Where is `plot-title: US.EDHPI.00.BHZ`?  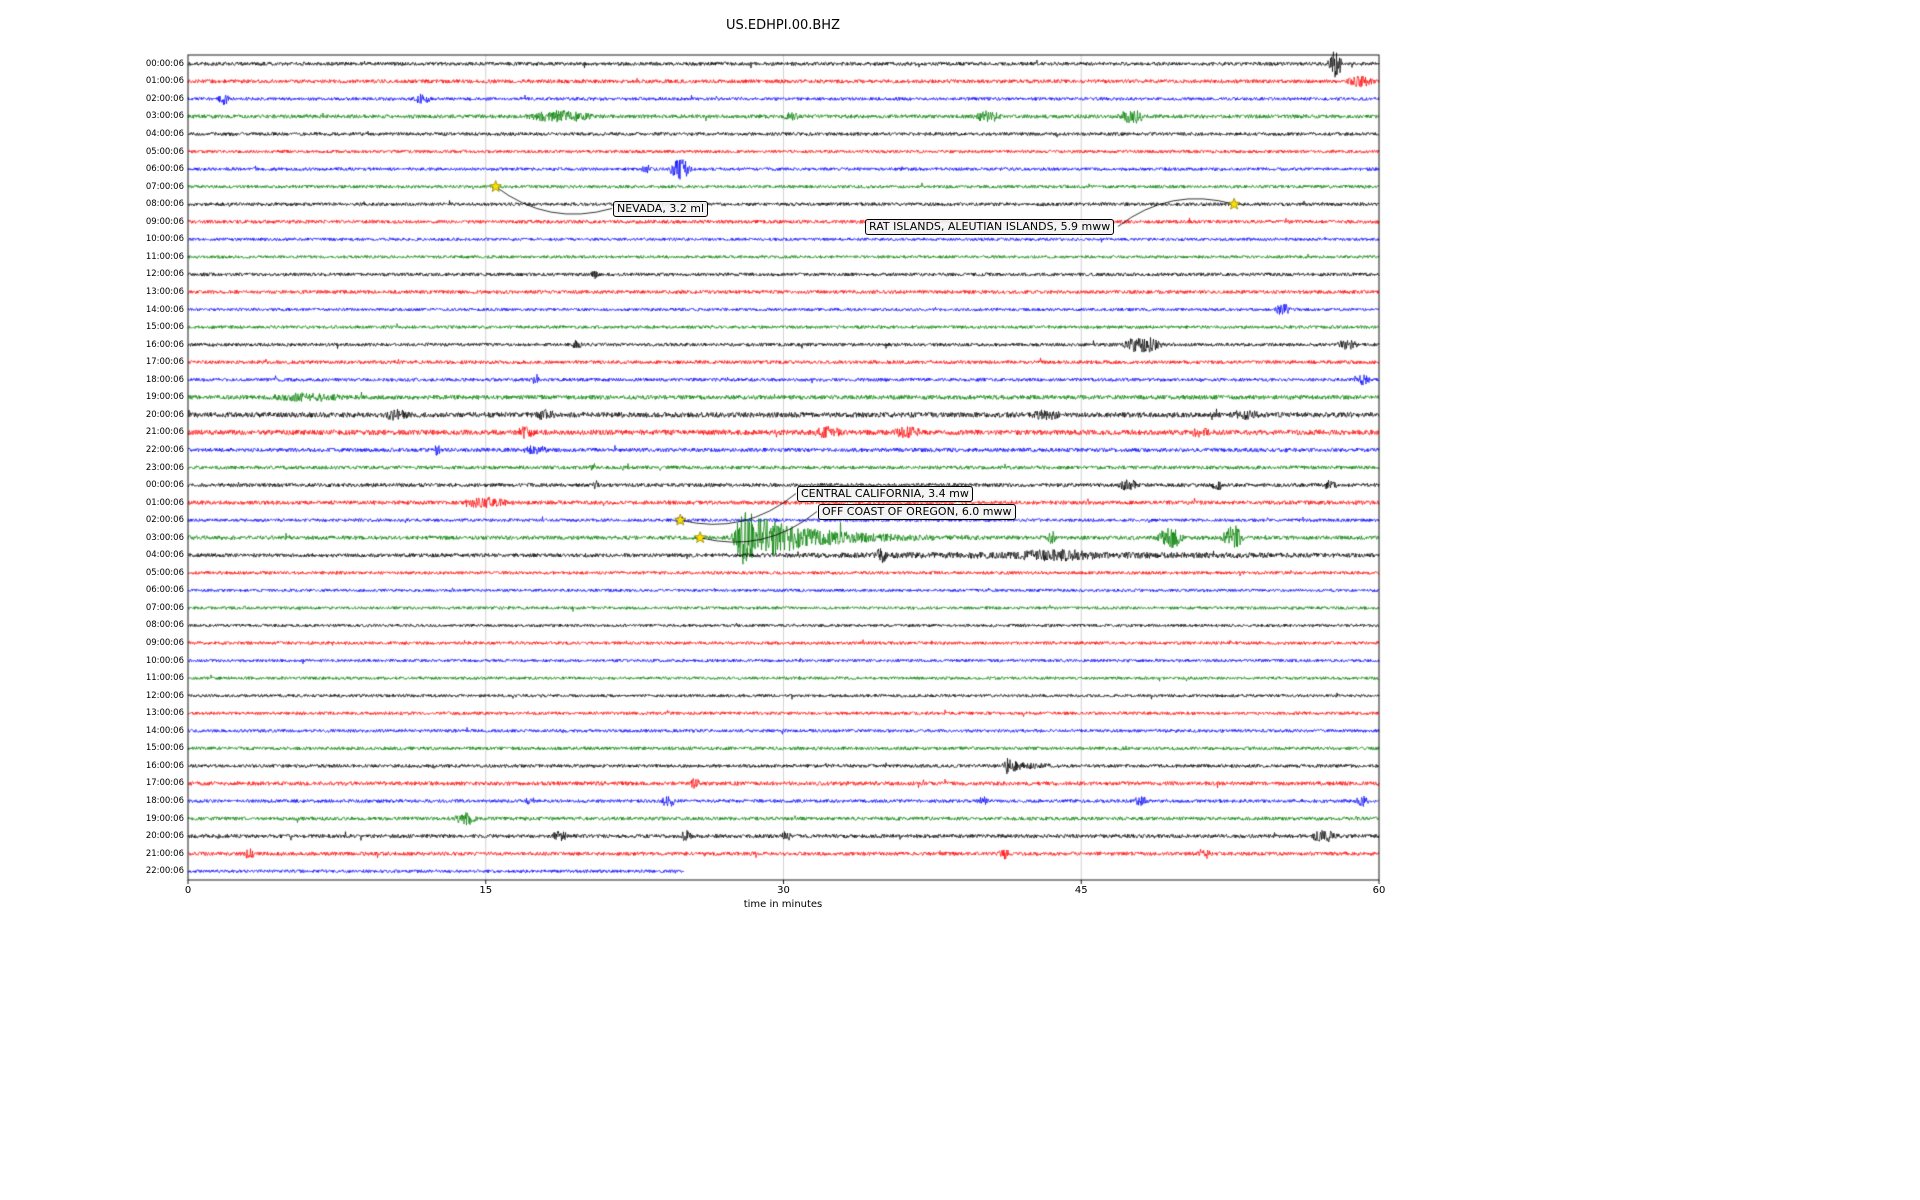
plot-title: US.EDHPI.00.BHZ is located at coordinates (783, 25).